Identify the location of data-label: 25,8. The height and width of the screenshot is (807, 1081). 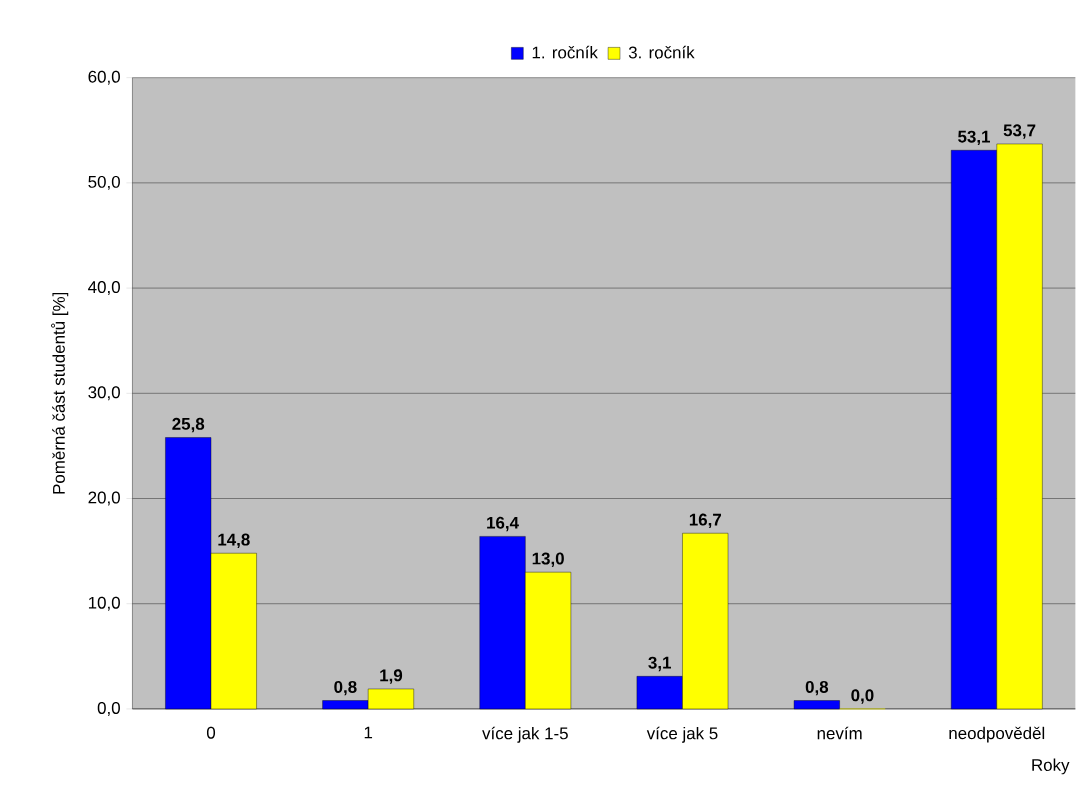
(188, 425).